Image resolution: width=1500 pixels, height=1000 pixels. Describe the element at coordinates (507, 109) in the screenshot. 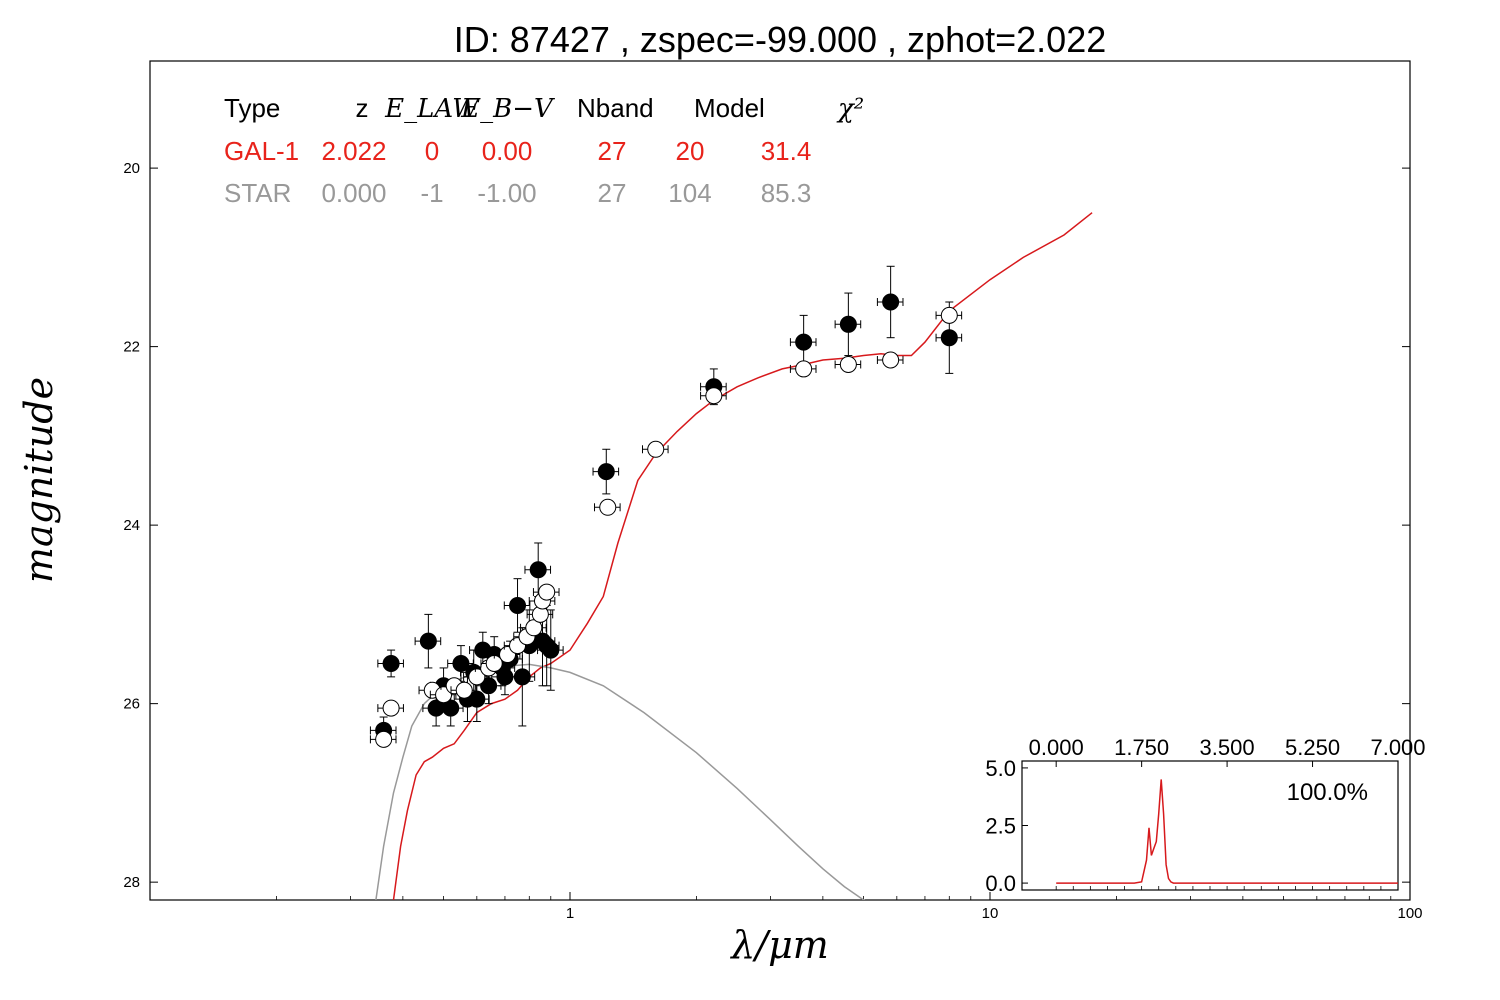

I see `table-header: E_B−V` at that location.